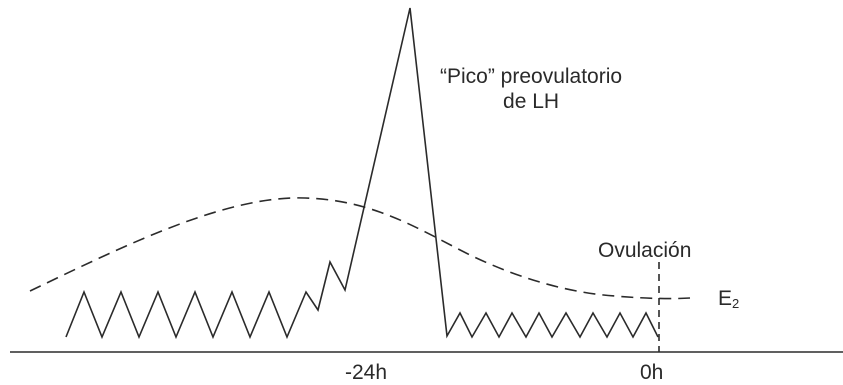 The height and width of the screenshot is (385, 843). What do you see at coordinates (531, 89) in the screenshot?
I see `lh-peak-label: “Pico” preovulatorio de LH` at bounding box center [531, 89].